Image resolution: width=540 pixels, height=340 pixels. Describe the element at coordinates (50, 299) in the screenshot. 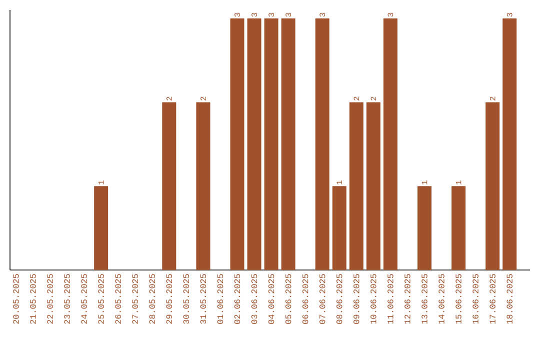

I see `x-tick-label: 22.05.2025` at that location.